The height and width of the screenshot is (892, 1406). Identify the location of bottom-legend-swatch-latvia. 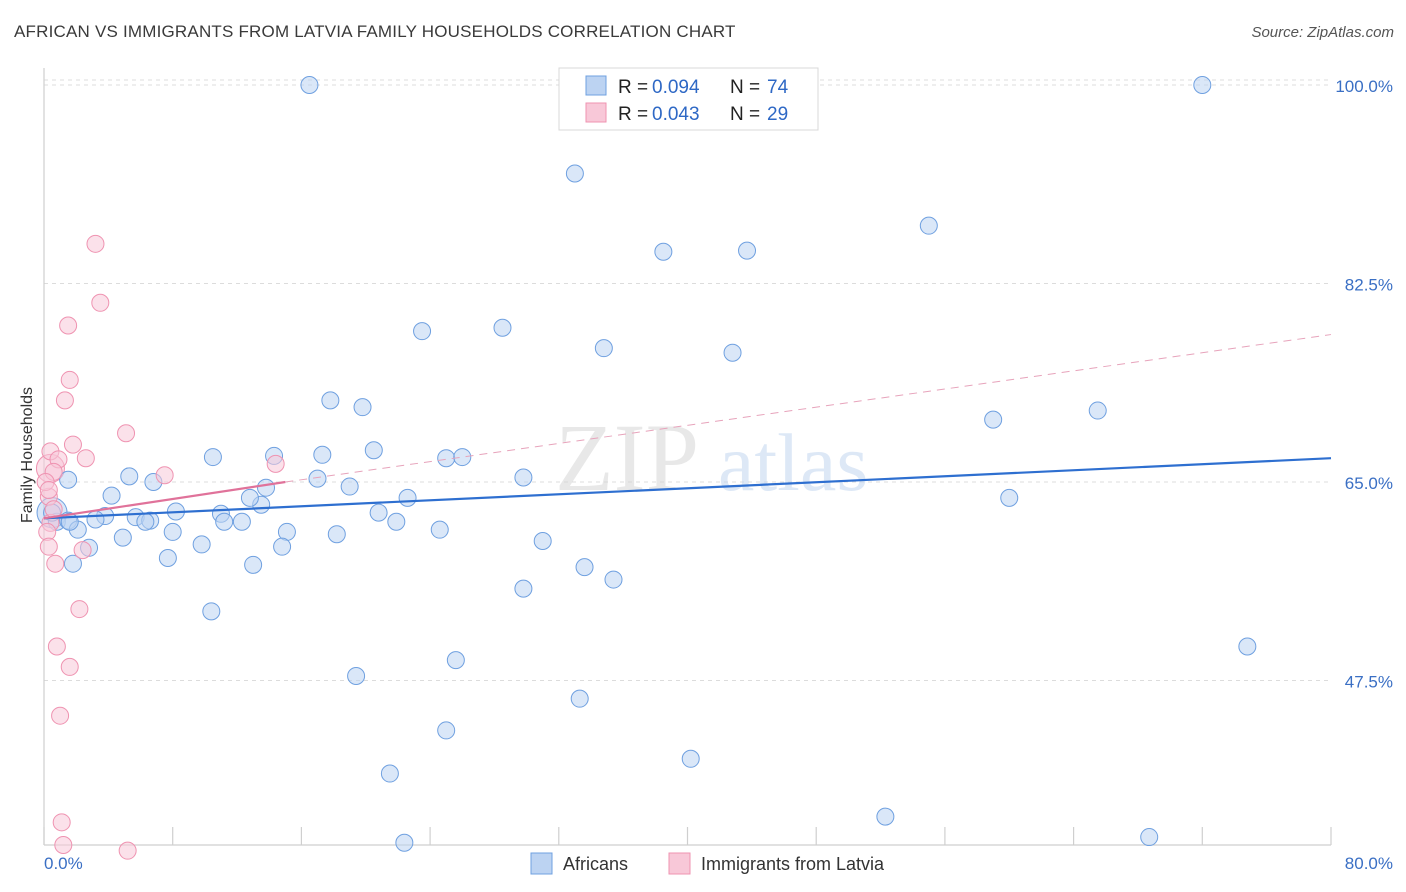
(679, 863).